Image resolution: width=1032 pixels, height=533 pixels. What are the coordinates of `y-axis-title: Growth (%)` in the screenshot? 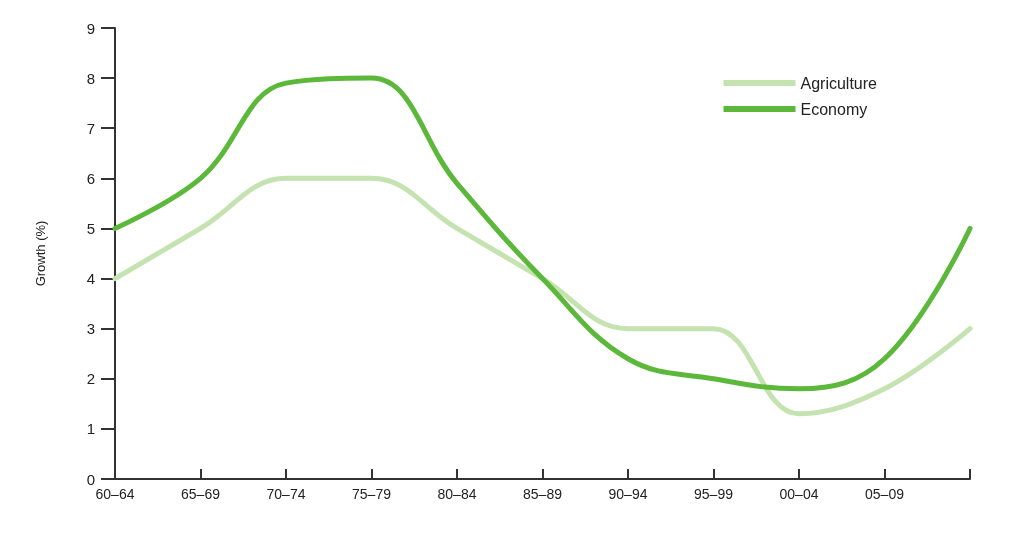 It's located at (40, 253).